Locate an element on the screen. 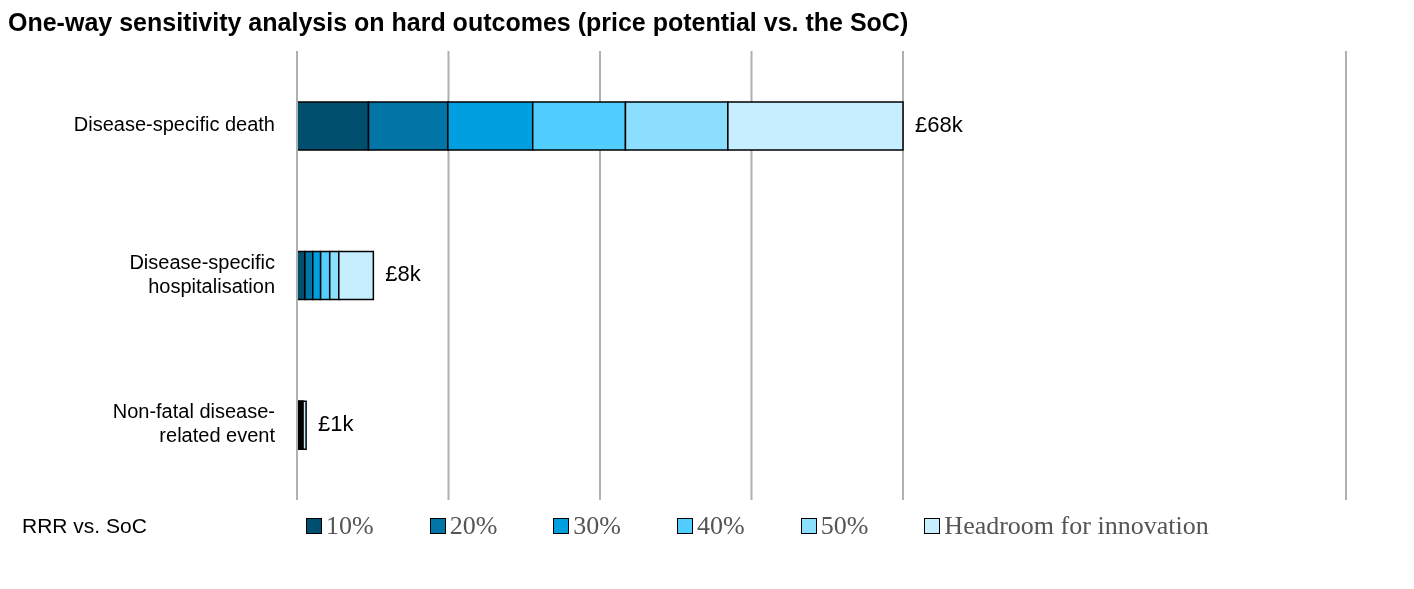 The image size is (1414, 589). legend-label: 20% is located at coordinates (473, 526).